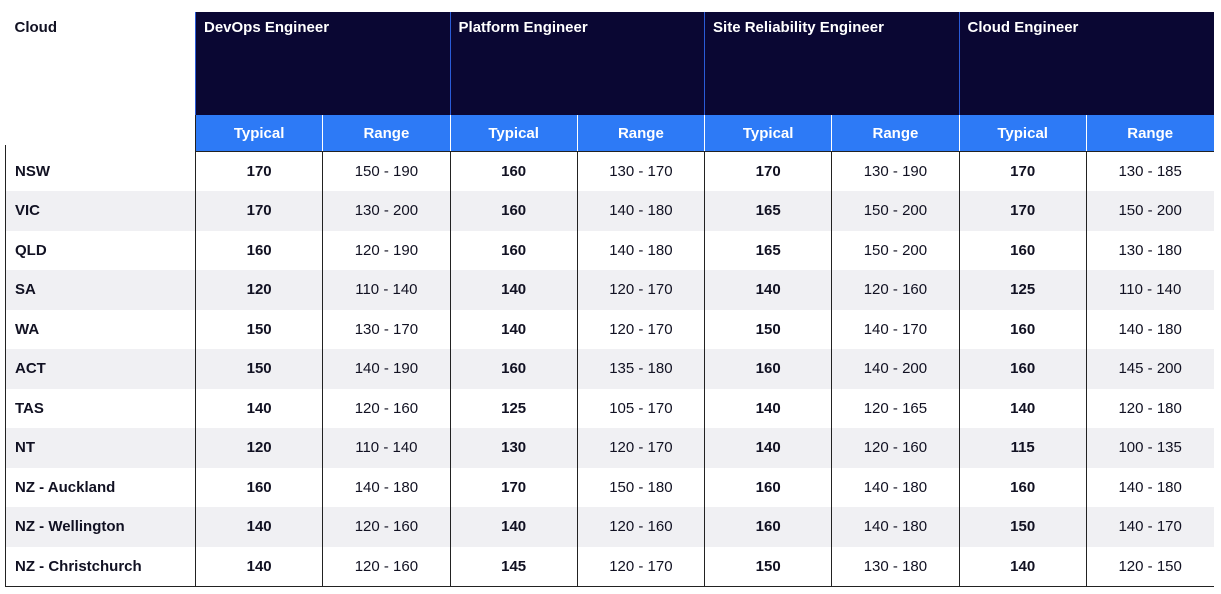  Describe the element at coordinates (386, 171) in the screenshot. I see `range-cell: 150 - 190` at that location.